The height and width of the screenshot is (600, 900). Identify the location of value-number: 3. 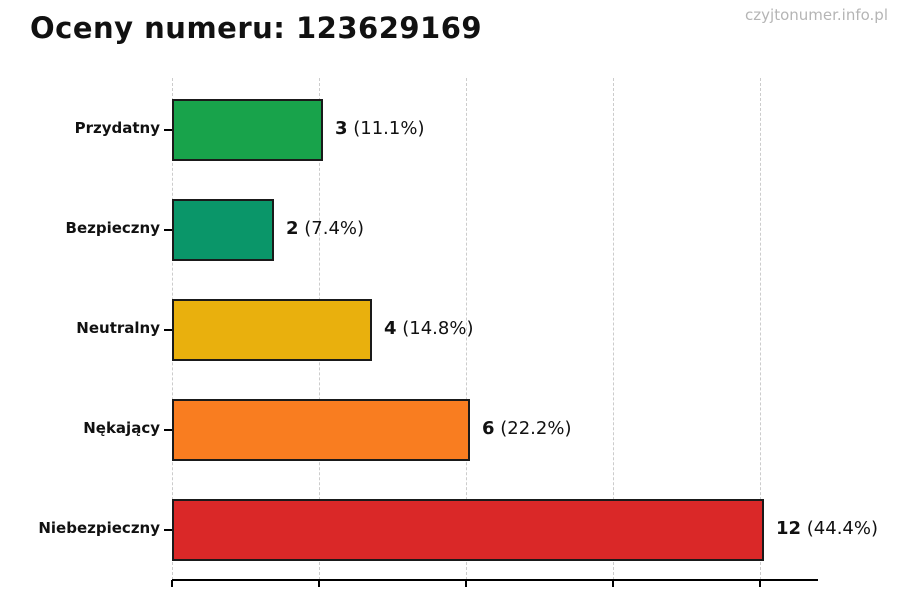
(341, 128).